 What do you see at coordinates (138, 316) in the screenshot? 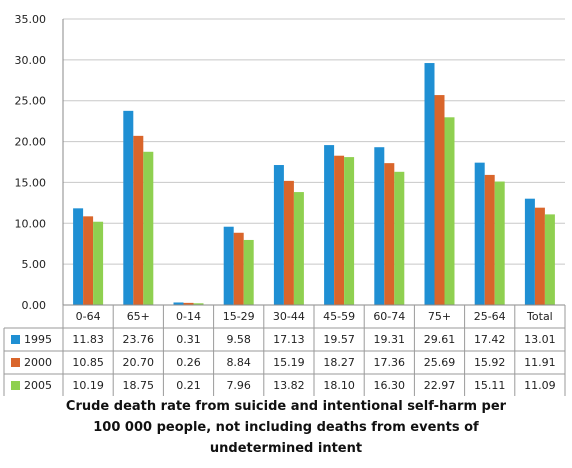
I see `x-tick-label: 65+` at bounding box center [138, 316].